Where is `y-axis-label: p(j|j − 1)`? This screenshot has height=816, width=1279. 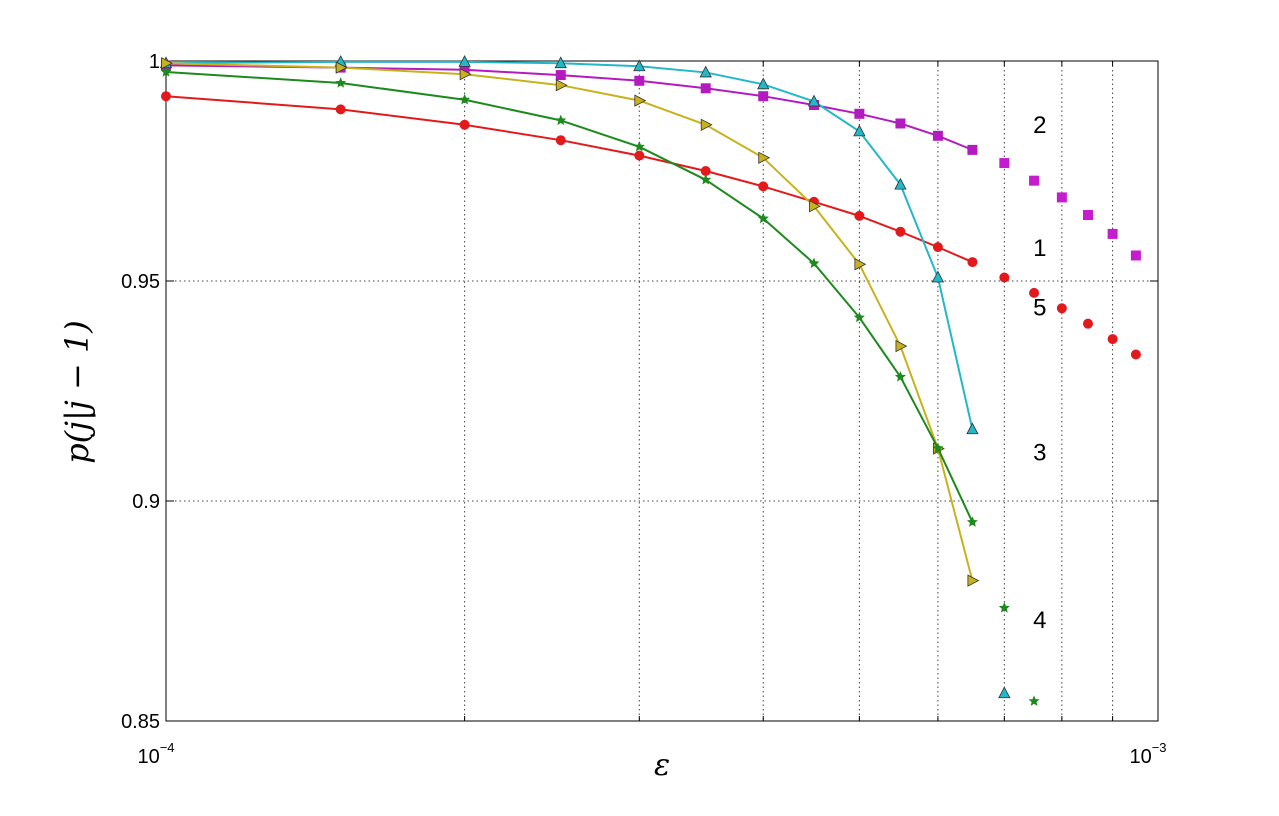
y-axis-label: p(j|j − 1) is located at coordinates (77, 392).